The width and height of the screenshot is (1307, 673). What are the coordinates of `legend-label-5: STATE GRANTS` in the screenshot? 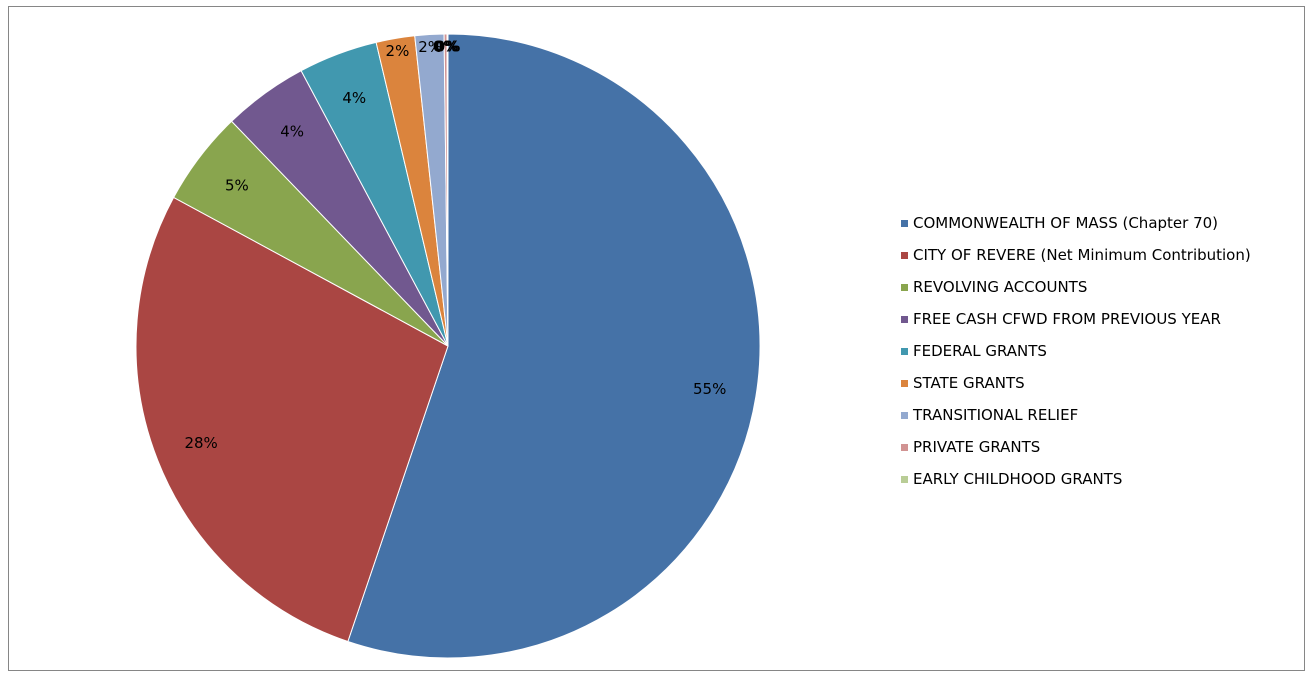 It's located at (969, 383).